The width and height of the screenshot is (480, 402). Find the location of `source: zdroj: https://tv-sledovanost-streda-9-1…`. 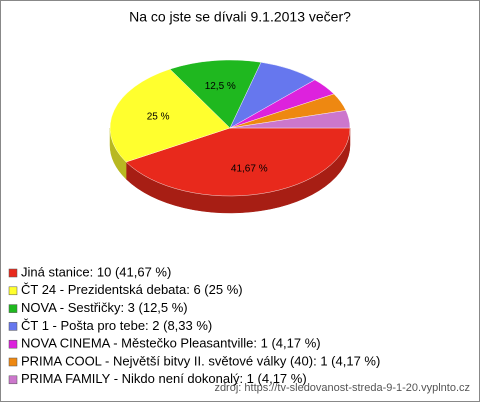

source: zdroj: https://tv-sledovanost-streda-9-1… is located at coordinates (342, 388).